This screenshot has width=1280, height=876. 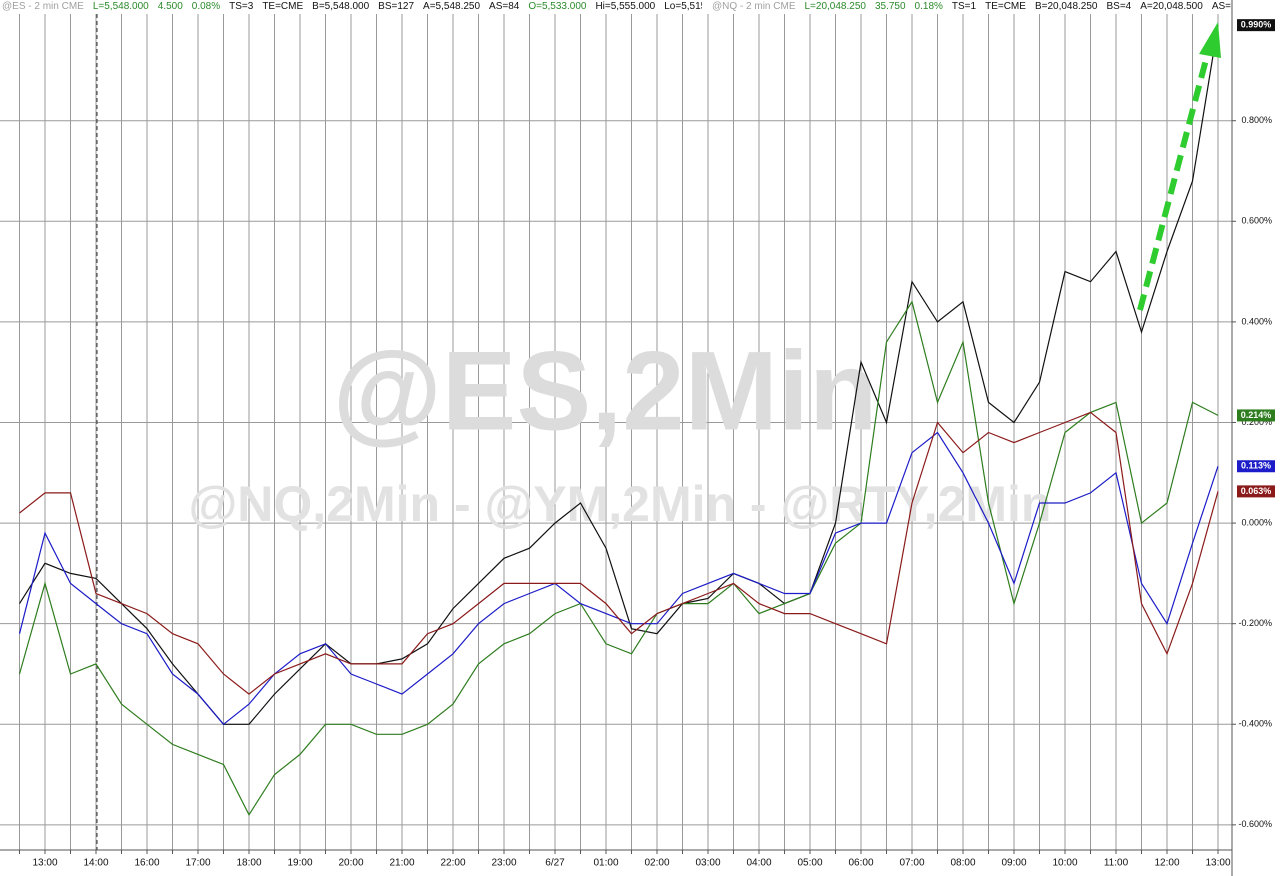 I want to click on x-tick-label: 22:00, so click(x=452, y=863).